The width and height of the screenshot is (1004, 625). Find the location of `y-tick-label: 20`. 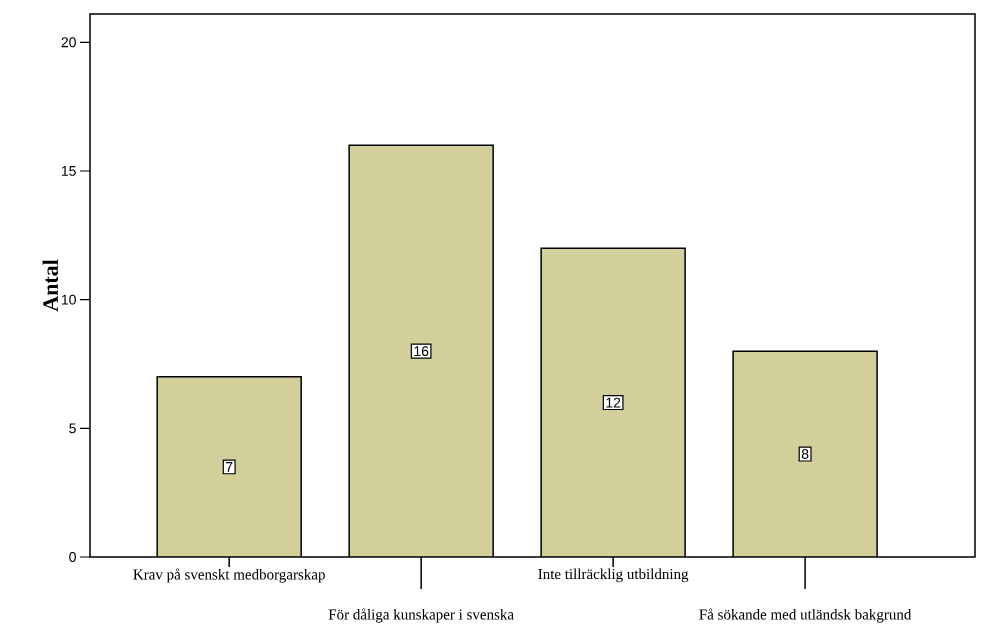

y-tick-label: 20 is located at coordinates (68, 42).